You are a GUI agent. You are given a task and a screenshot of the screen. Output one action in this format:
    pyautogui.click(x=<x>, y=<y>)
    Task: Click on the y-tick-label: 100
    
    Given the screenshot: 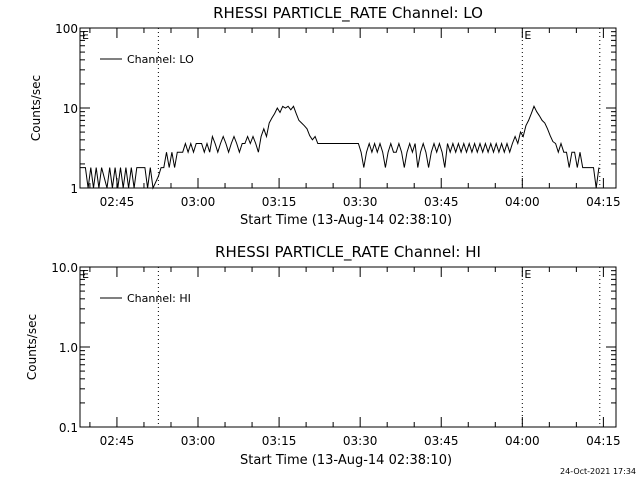 What is the action you would take?
    pyautogui.click(x=66, y=29)
    